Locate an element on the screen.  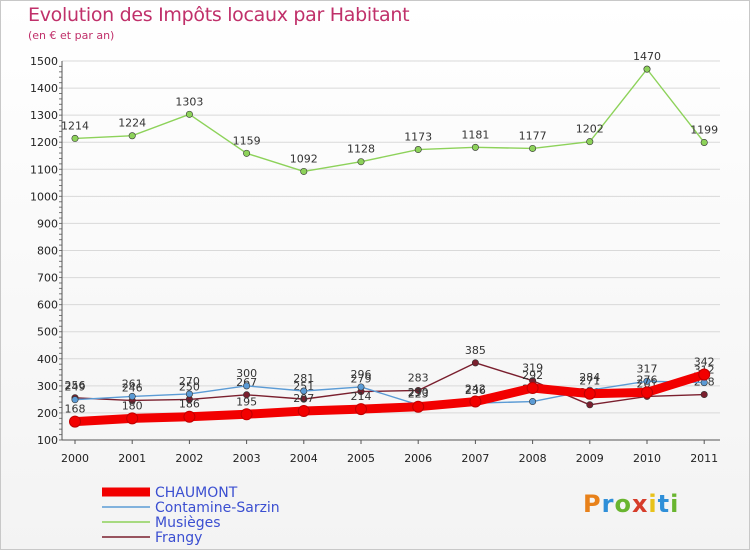
legend-item-contamine-sarzin: Contamine-Sarzin is located at coordinates (191, 508).